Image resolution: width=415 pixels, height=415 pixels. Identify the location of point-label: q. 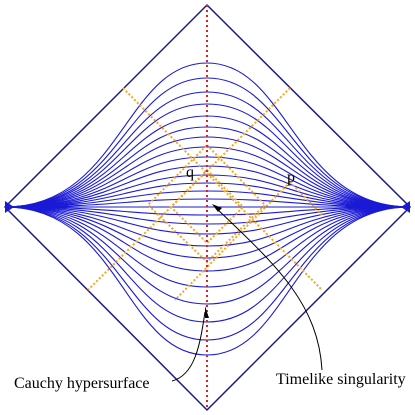
(190, 172).